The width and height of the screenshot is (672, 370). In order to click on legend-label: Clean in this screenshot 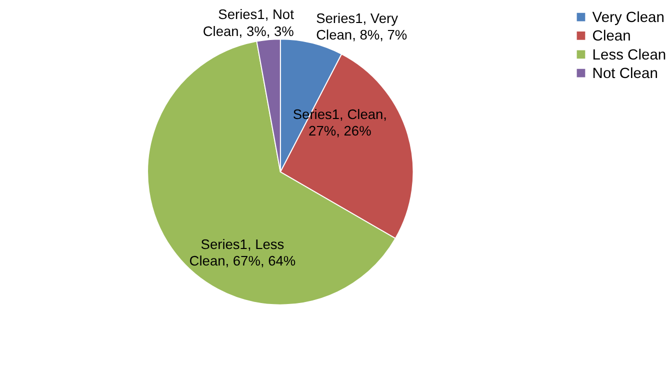, I will do `click(611, 36)`.